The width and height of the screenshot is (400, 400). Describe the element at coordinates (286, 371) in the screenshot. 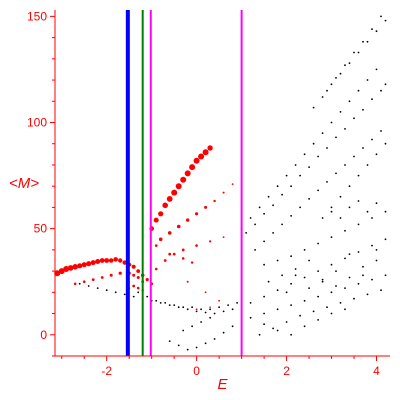

I see `x-tick-label: 2` at that location.